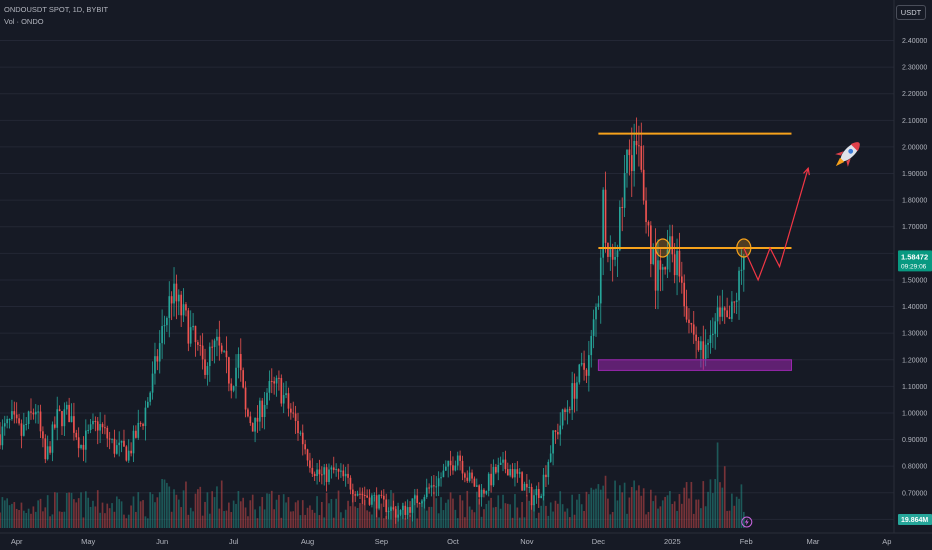  Describe the element at coordinates (914, 440) in the screenshot. I see `price-tick-label: 0.90000` at that location.